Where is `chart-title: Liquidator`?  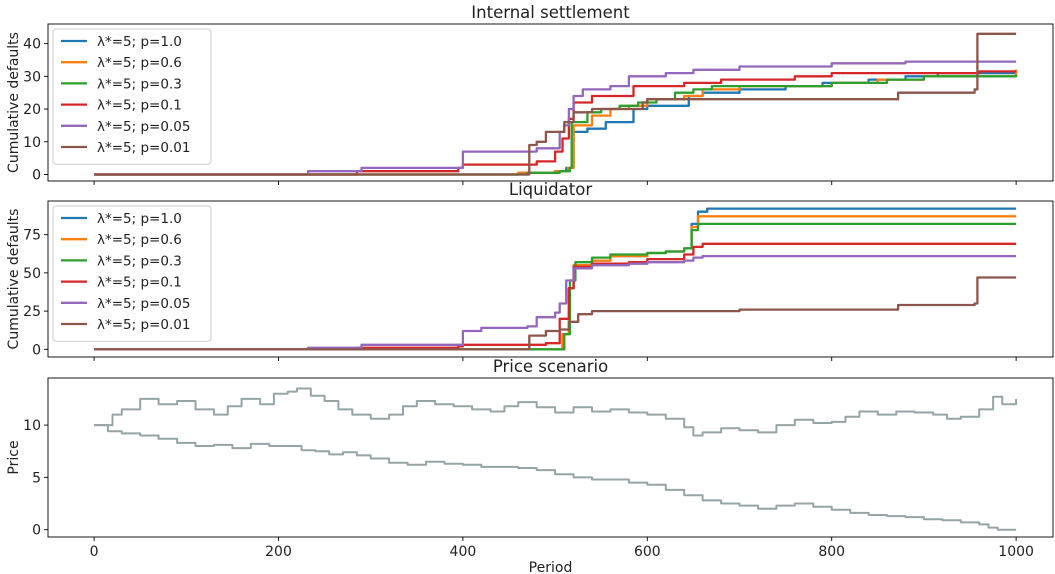
chart-title: Liquidator is located at coordinates (550, 189).